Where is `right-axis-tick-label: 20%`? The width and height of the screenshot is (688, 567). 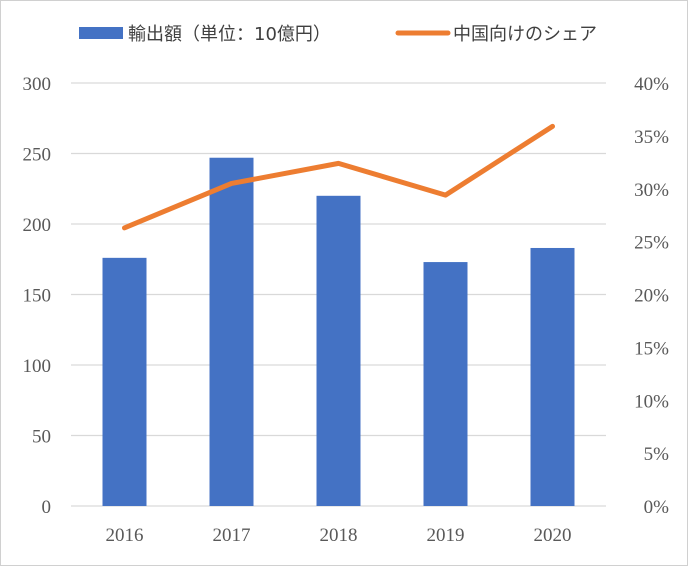
right-axis-tick-label: 20% is located at coordinates (651, 296).